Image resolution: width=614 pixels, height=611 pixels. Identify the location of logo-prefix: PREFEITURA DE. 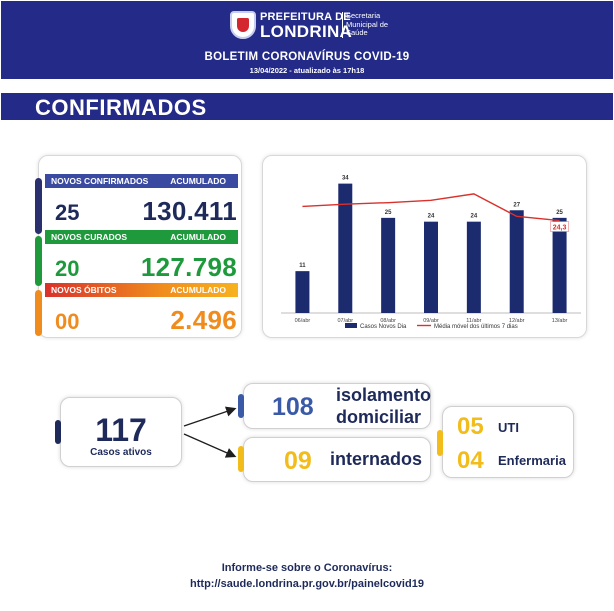
(305, 17).